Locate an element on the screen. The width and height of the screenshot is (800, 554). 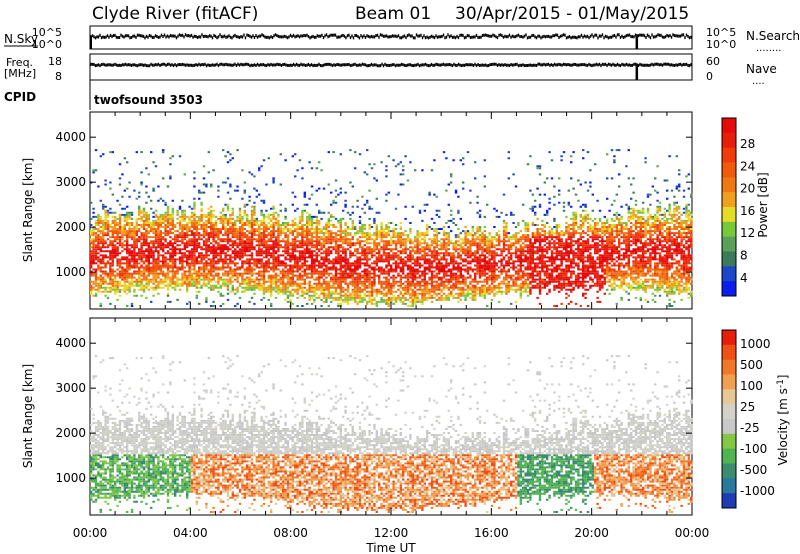
x-tick-label: 20:00 is located at coordinates (591, 533).